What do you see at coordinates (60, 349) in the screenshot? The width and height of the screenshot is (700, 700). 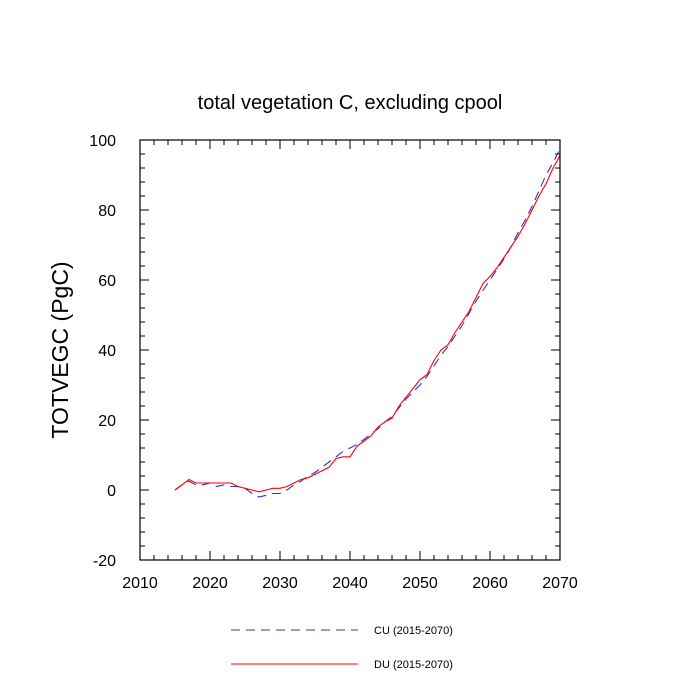 I see `y-axis-label: TOTVEGC (PgC)` at bounding box center [60, 349].